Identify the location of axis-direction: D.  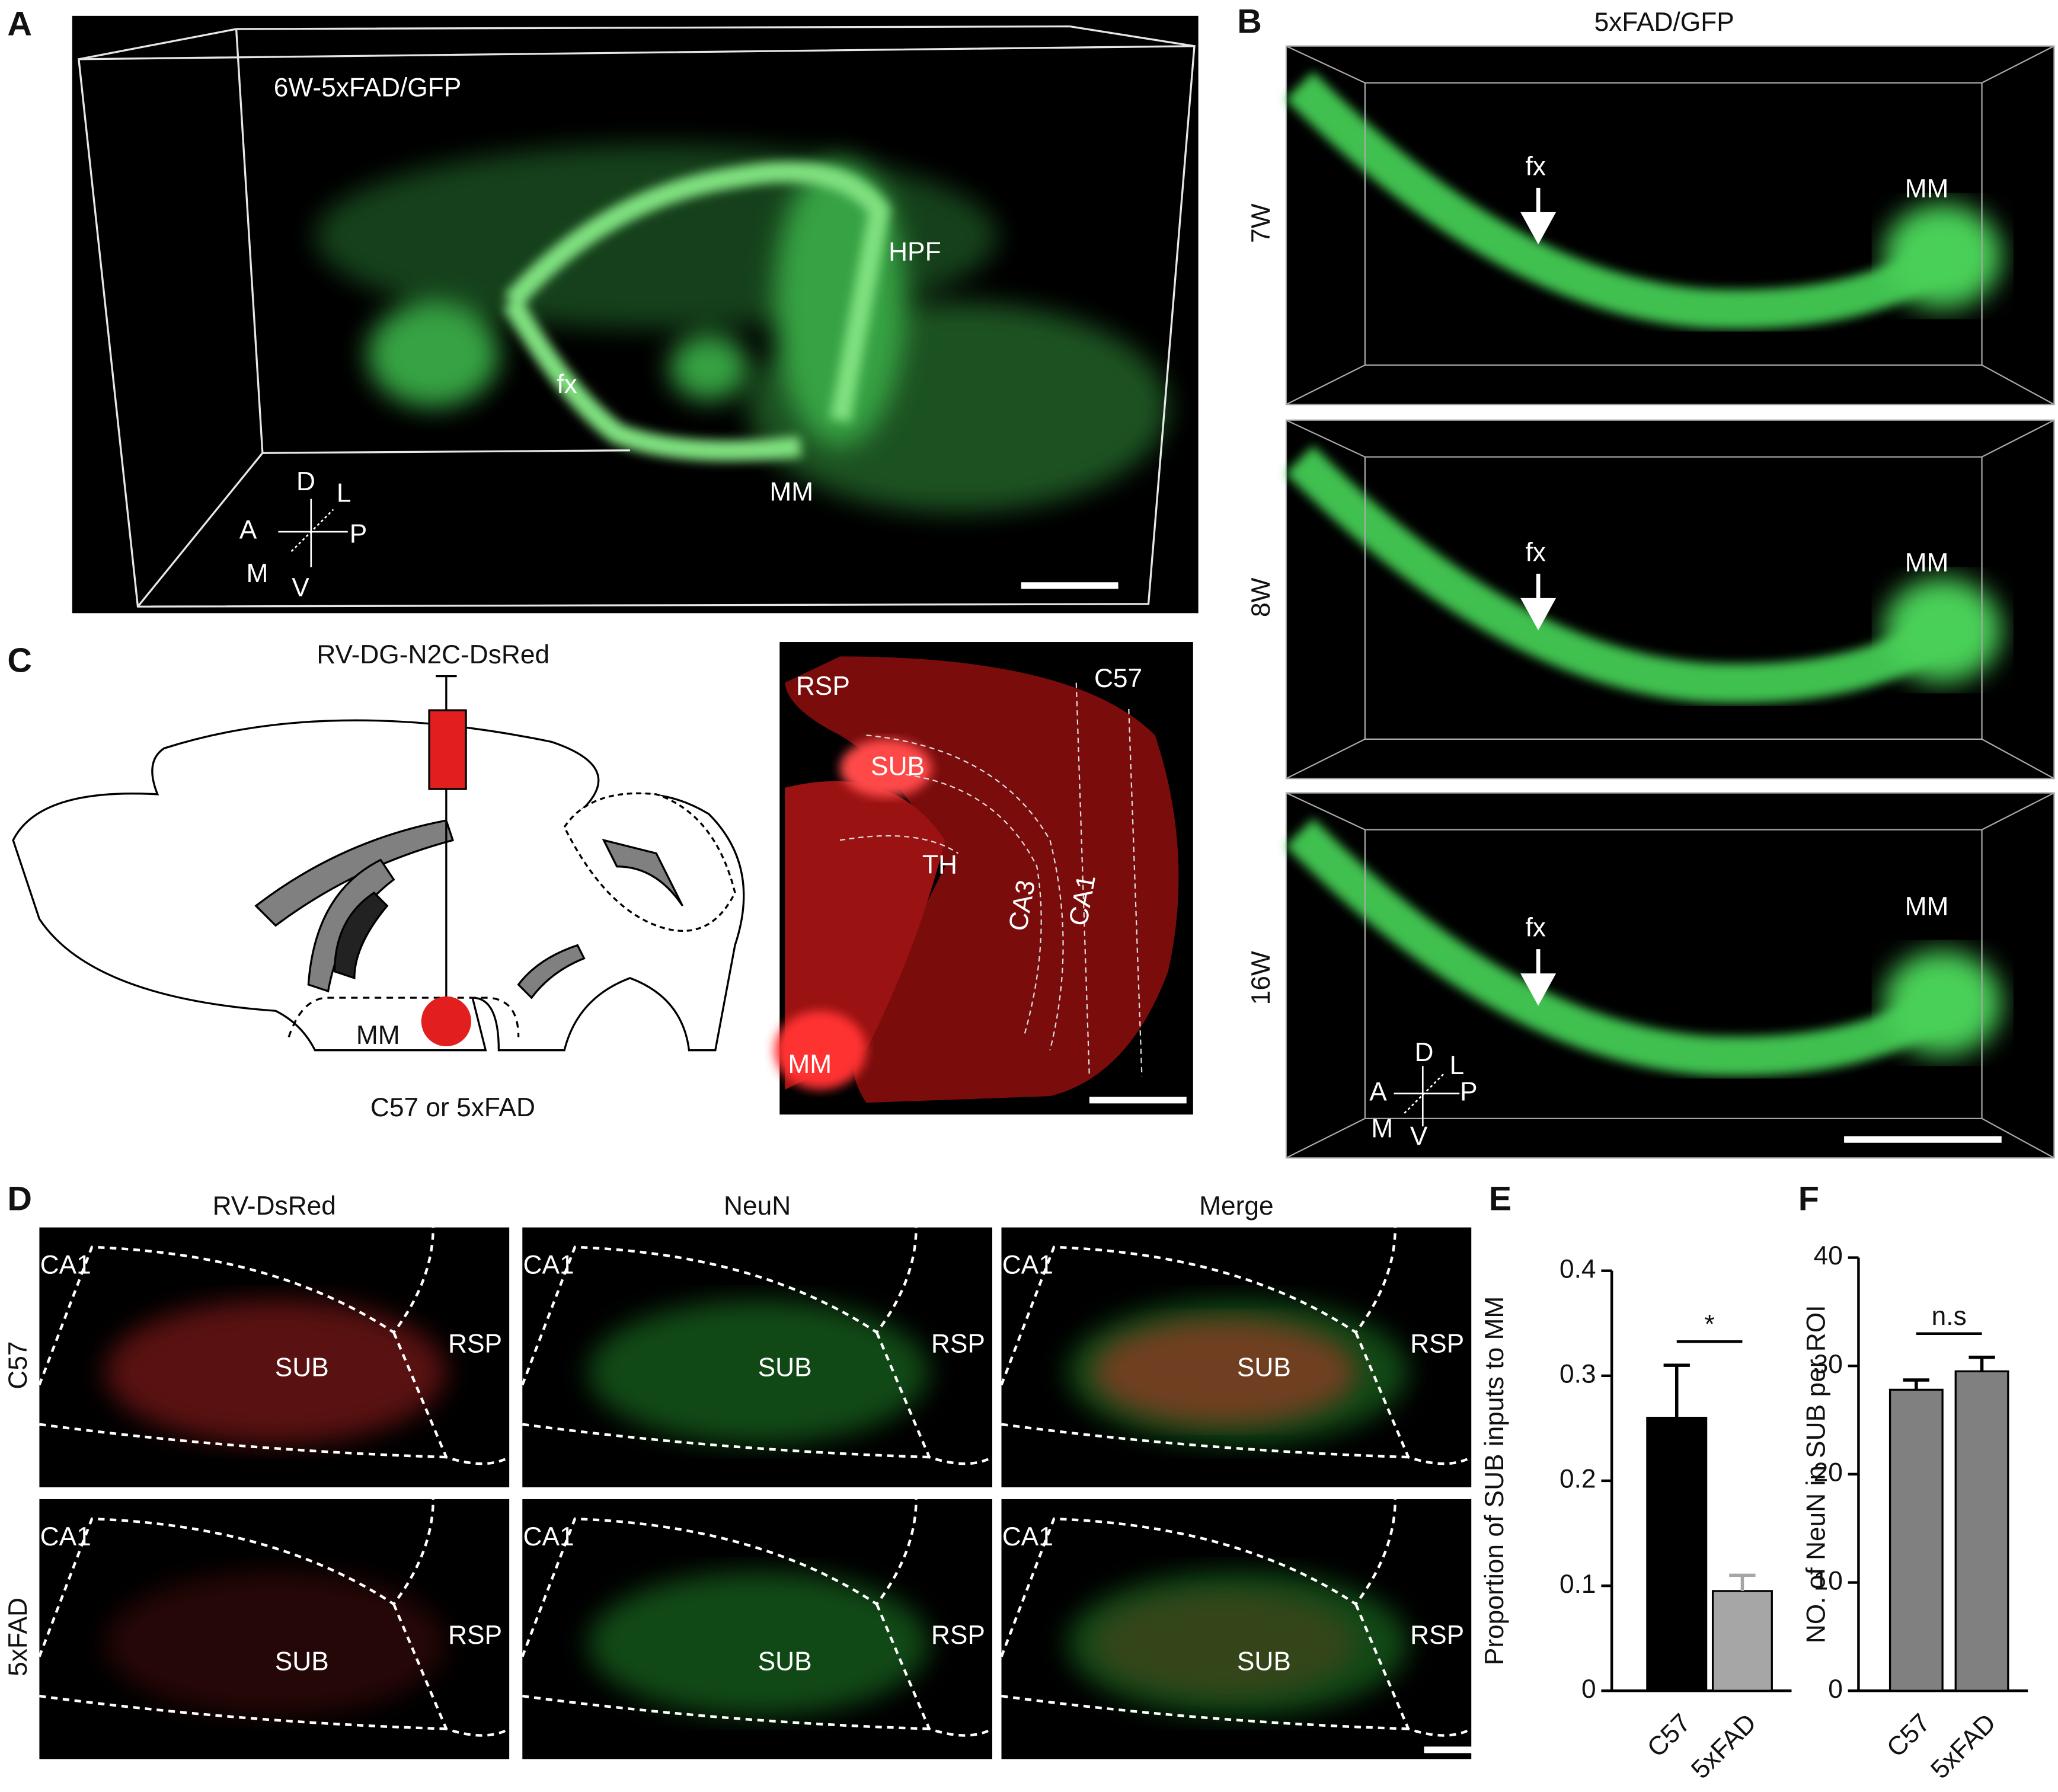
(305, 481).